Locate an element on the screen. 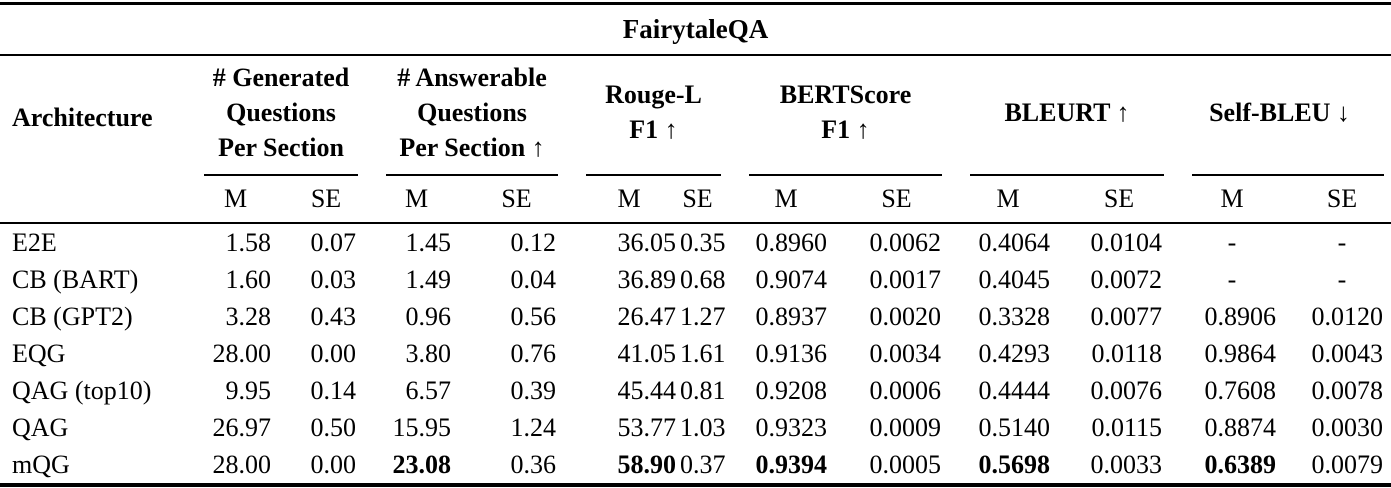  cell-value: 58.90 is located at coordinates (647, 464).